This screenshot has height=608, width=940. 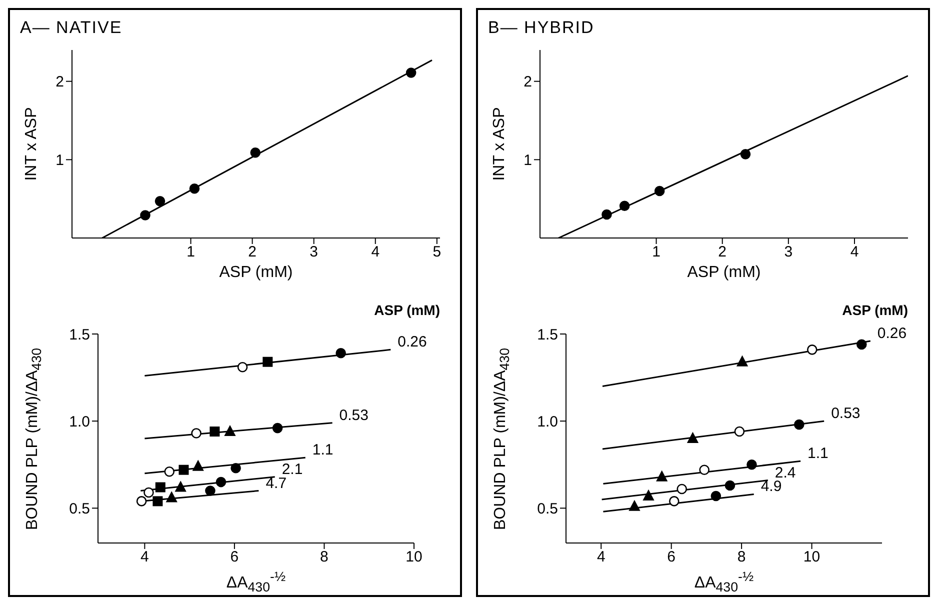 I want to click on chart-title: B— HYBRID, so click(x=541, y=28).